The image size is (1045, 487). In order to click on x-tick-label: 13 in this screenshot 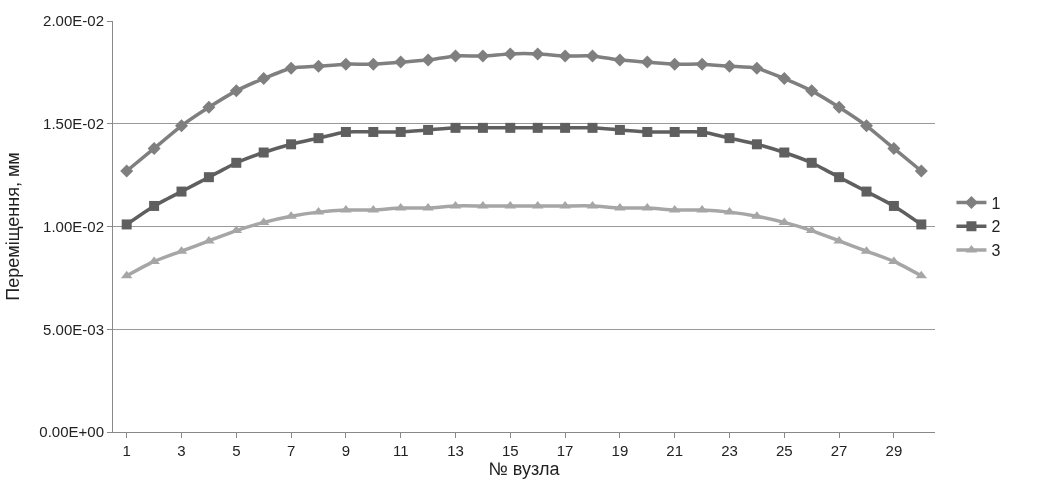, I will do `click(455, 450)`.